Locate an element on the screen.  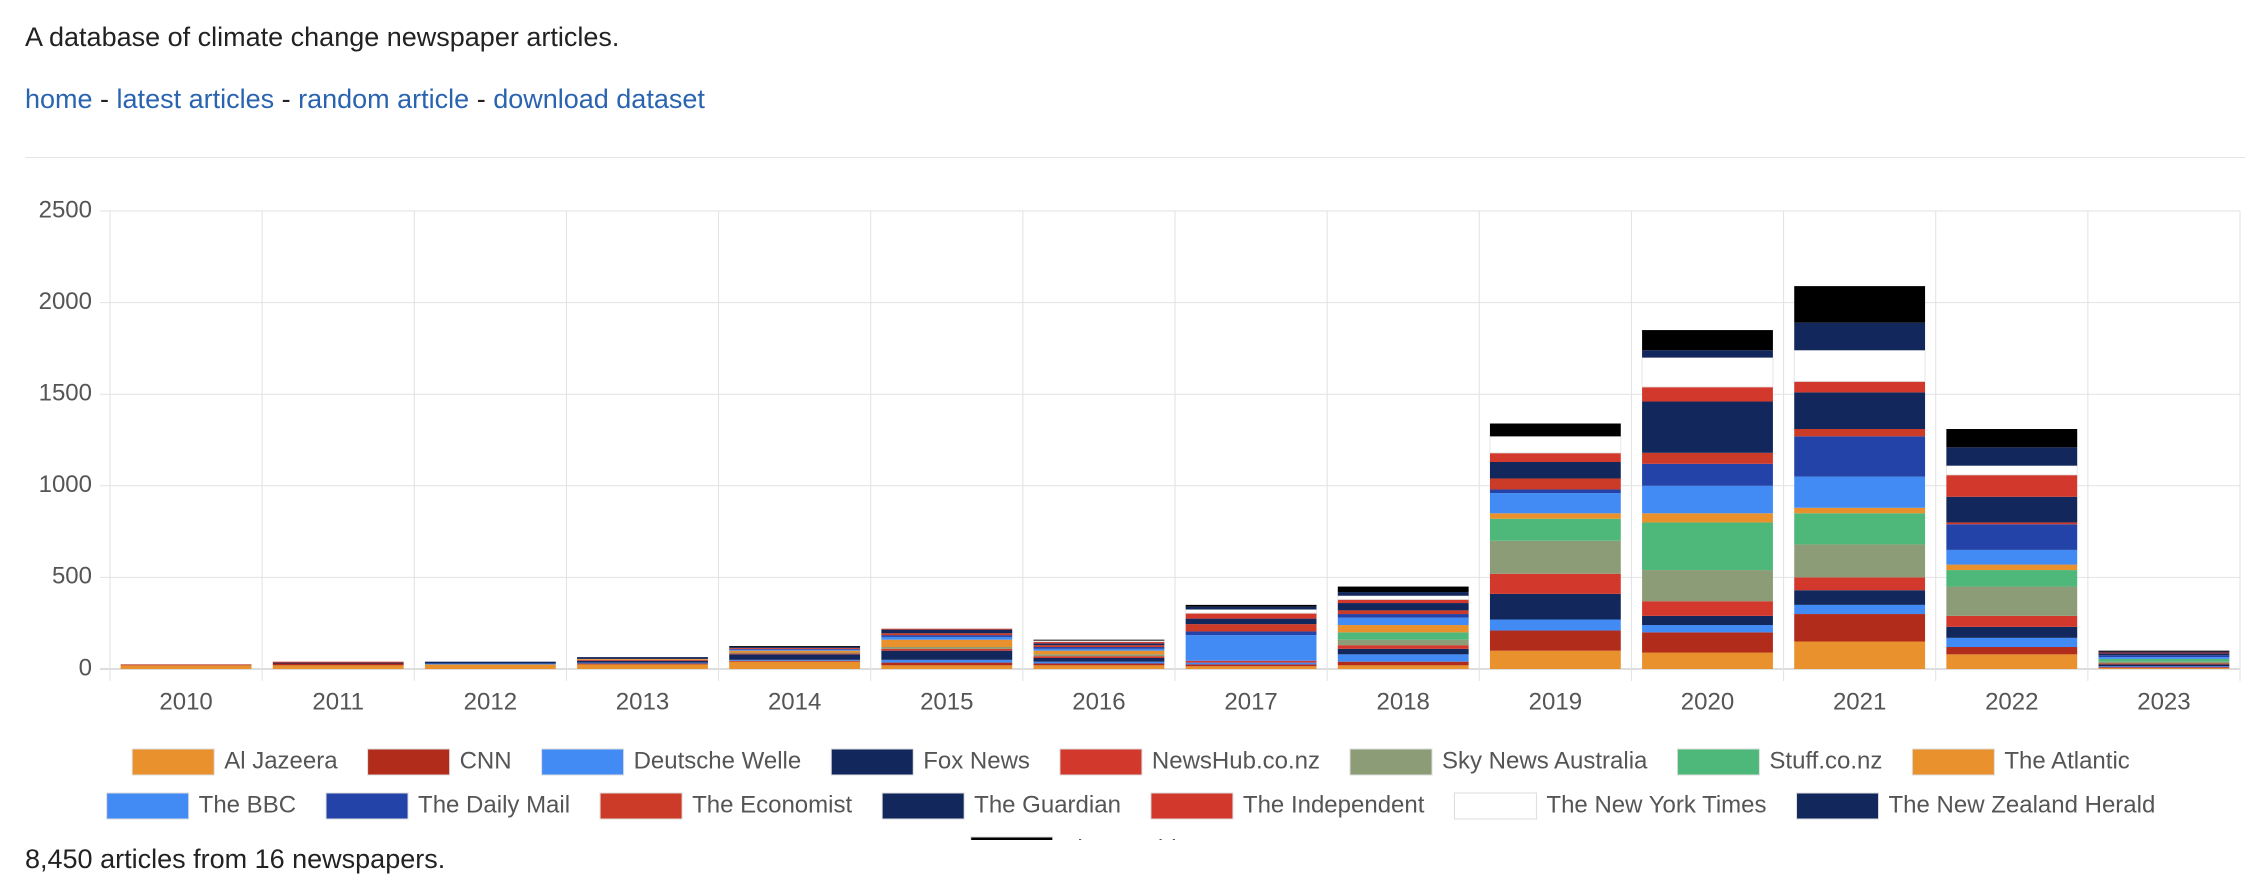
legend-item: The Washington Post is located at coordinates (1131, 837).